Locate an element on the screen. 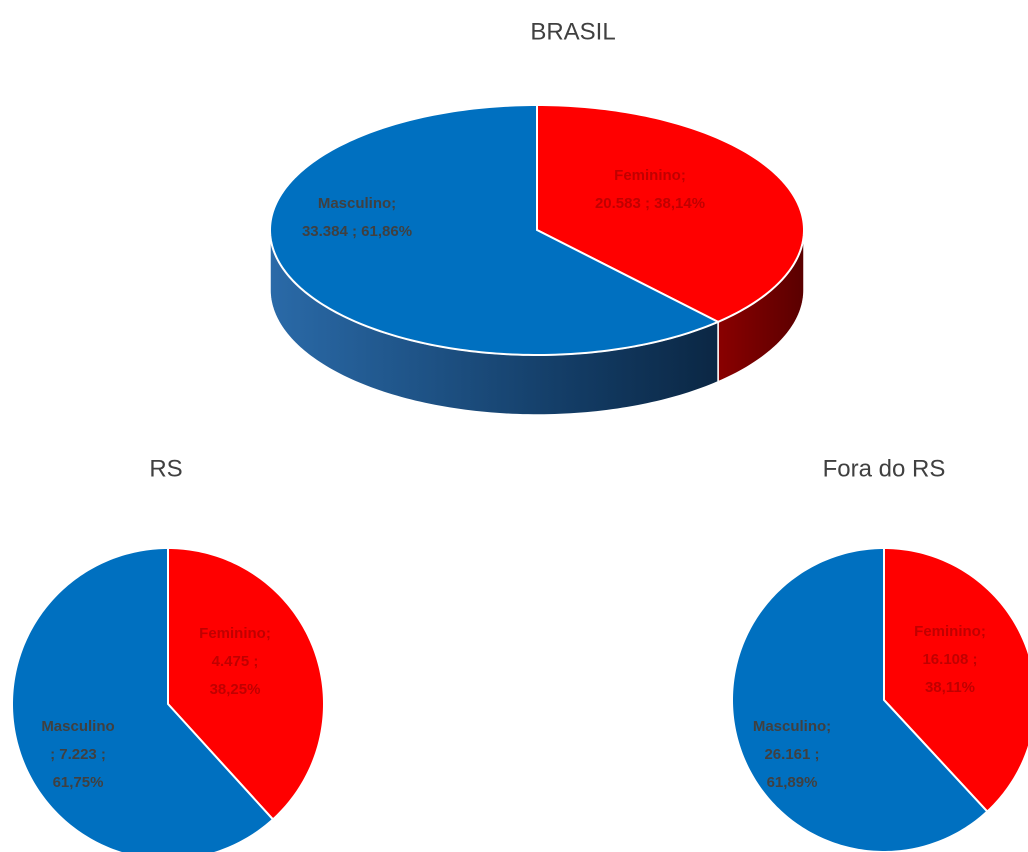  data-label: Feminino; 4.475 ; 38,25% is located at coordinates (235, 661).